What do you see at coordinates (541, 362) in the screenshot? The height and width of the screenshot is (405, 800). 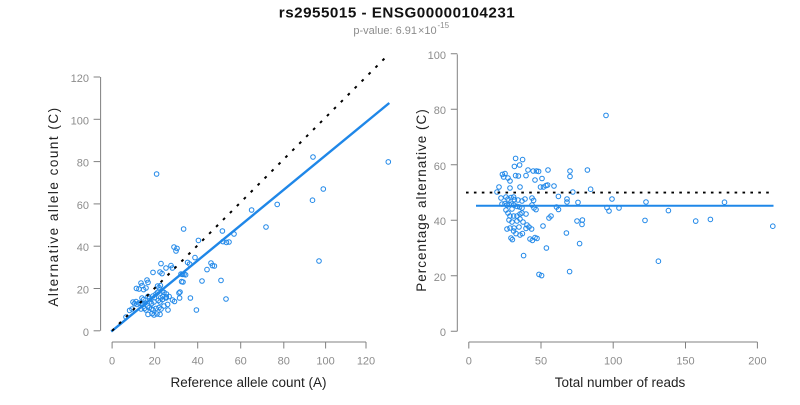 I see `svg-text: 50` at bounding box center [541, 362].